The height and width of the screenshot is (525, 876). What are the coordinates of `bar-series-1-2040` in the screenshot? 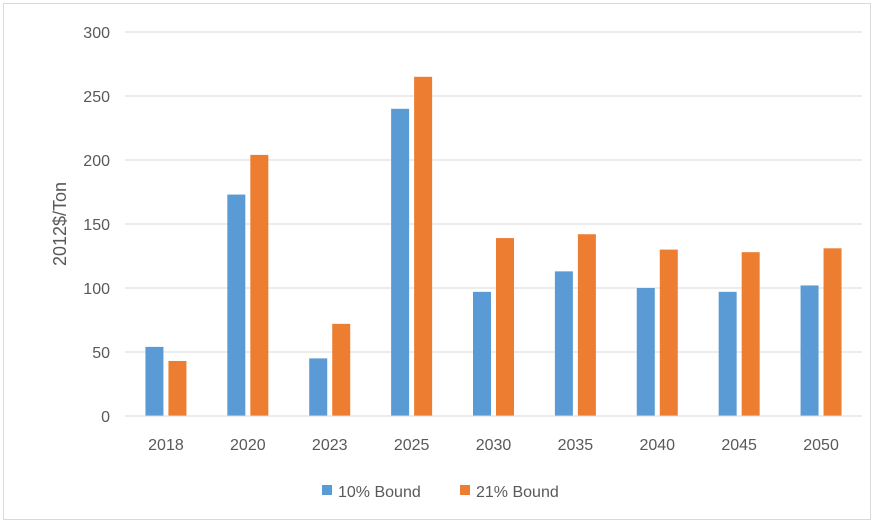 It's located at (645, 352).